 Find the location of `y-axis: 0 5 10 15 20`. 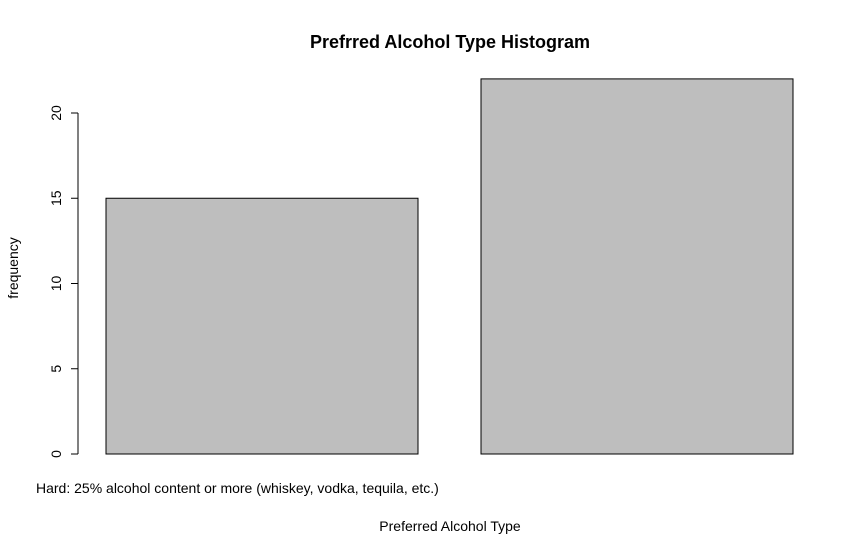

y-axis: 0 5 10 15 20 is located at coordinates (63, 281).